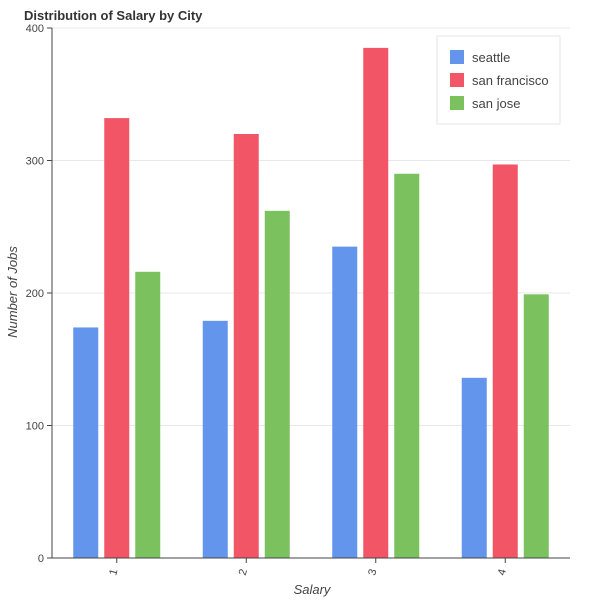 This screenshot has height=605, width=600. I want to click on legend-label-san-jose: san jose, so click(496, 103).